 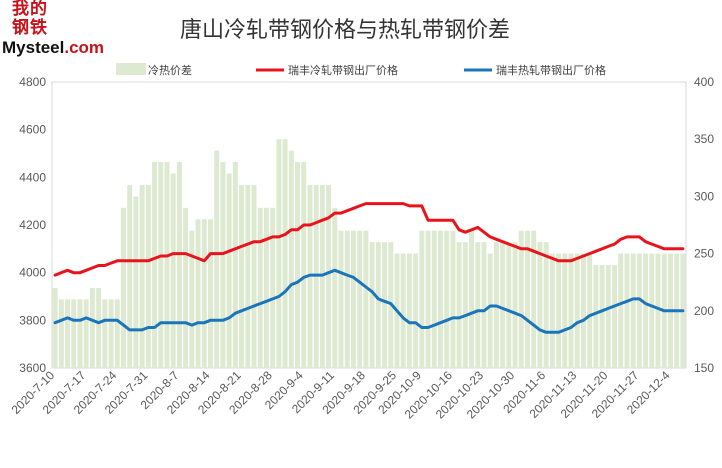 What do you see at coordinates (704, 82) in the screenshot?
I see `y-right-tick-label: 400` at bounding box center [704, 82].